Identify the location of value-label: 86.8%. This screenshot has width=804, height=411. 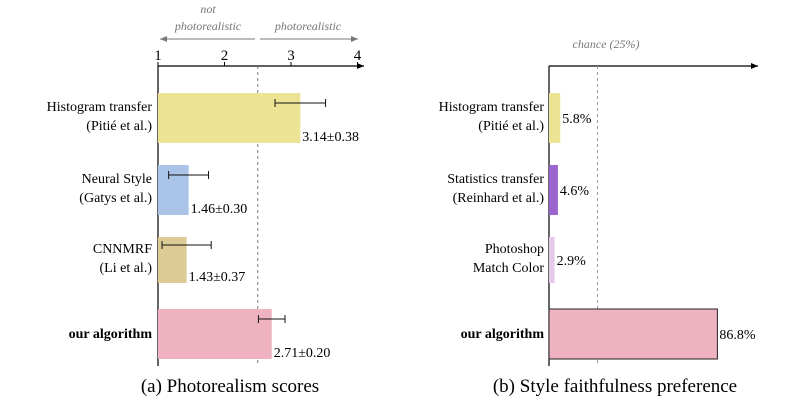
(737, 335).